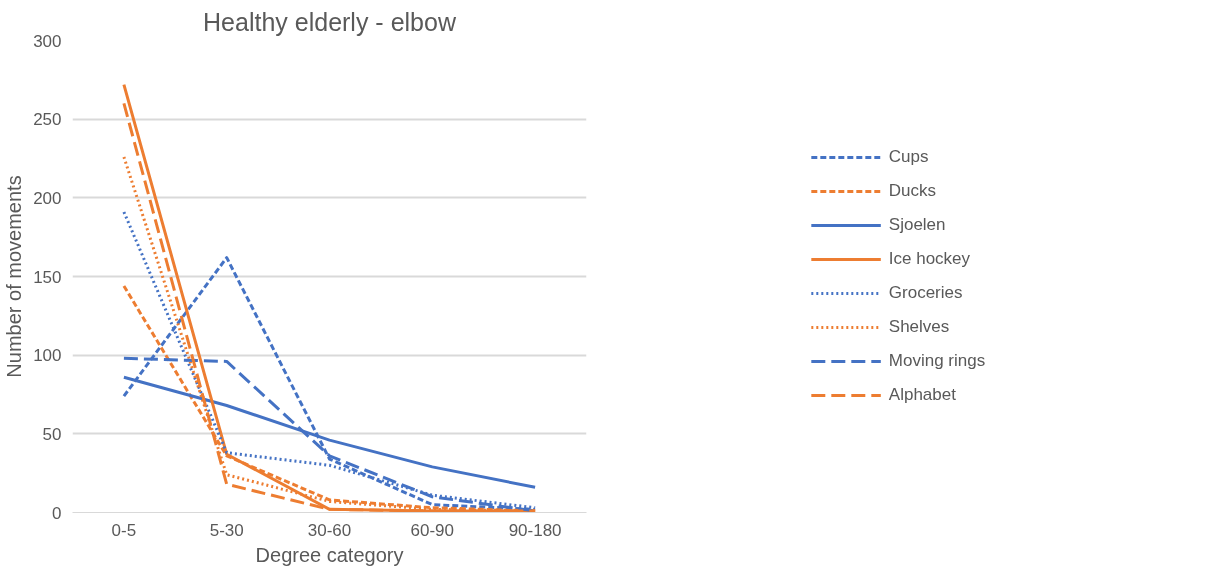  What do you see at coordinates (925, 293) in the screenshot?
I see `legend-label: Groceries` at bounding box center [925, 293].